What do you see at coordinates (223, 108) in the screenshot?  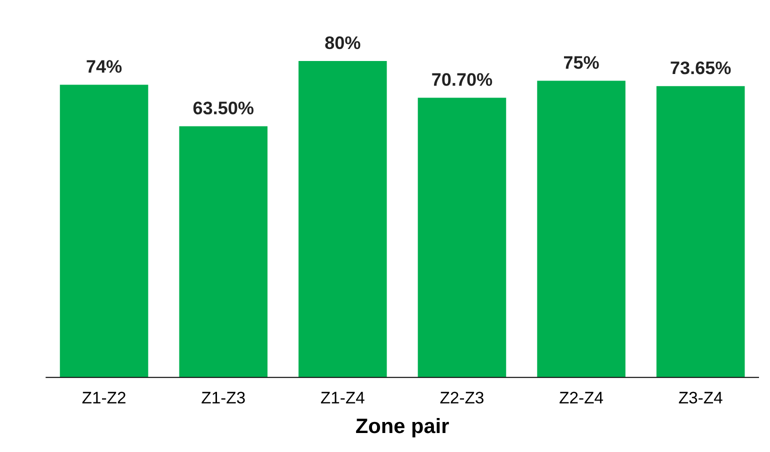 I see `data-label: 63.50%` at bounding box center [223, 108].